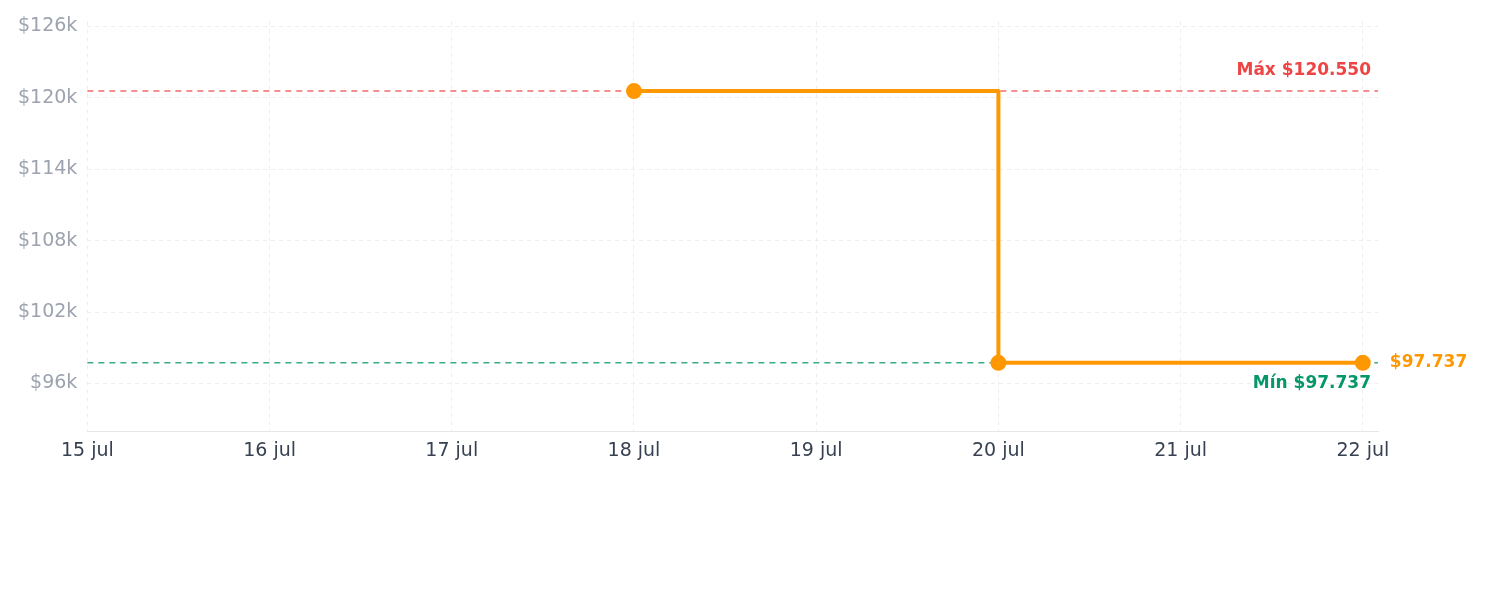  Describe the element at coordinates (634, 448) in the screenshot. I see `x-tick-label: 18 jul` at that location.